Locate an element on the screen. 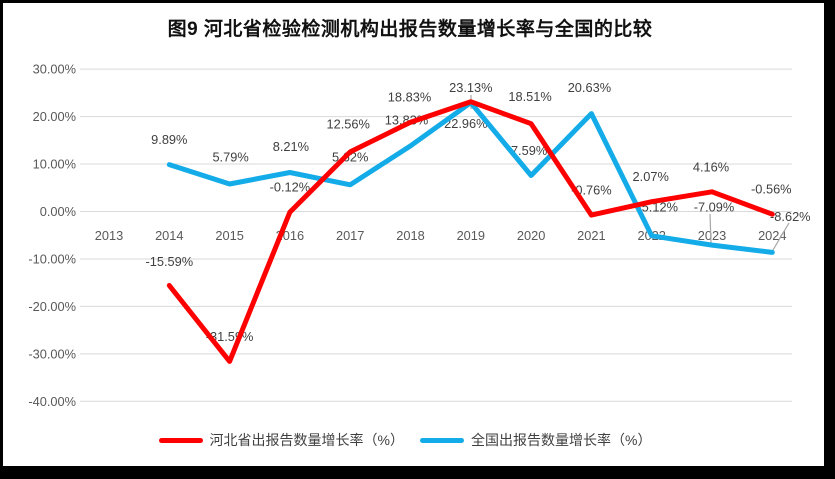  x-tick-label: 2021 is located at coordinates (591, 235).